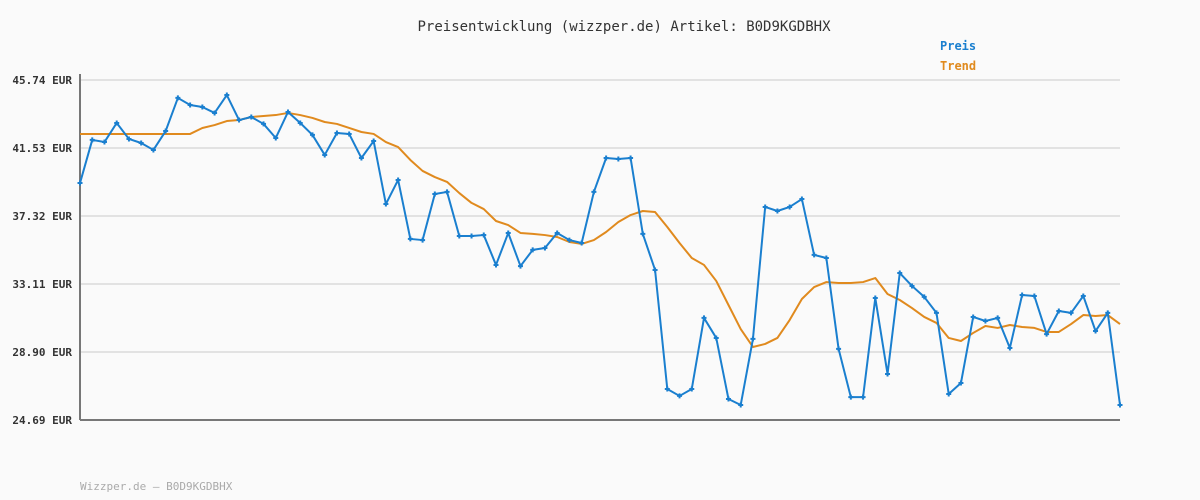  I want to click on y-tick-label: 41.53 EUR, so click(42, 148).